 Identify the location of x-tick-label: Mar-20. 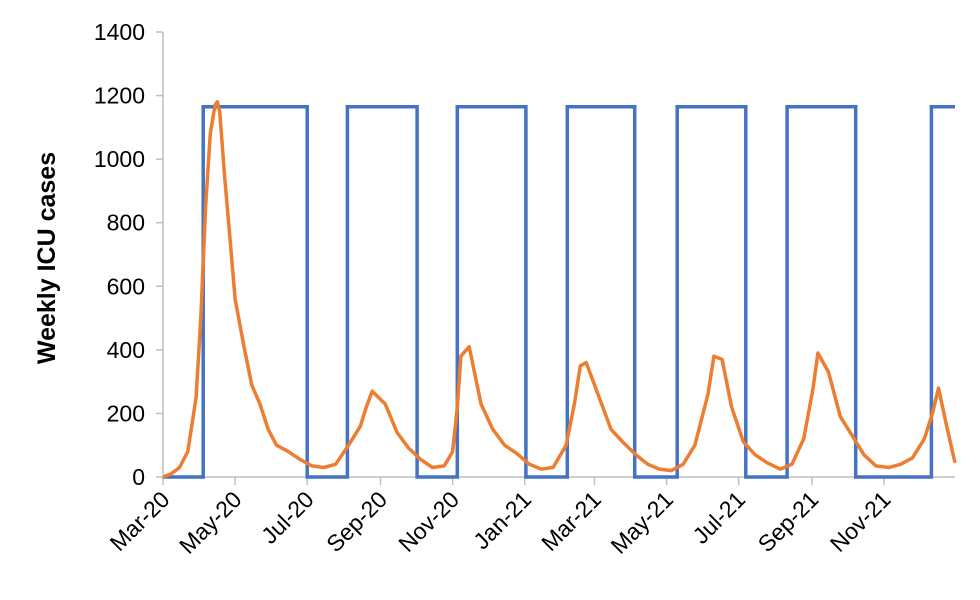
(140, 521).